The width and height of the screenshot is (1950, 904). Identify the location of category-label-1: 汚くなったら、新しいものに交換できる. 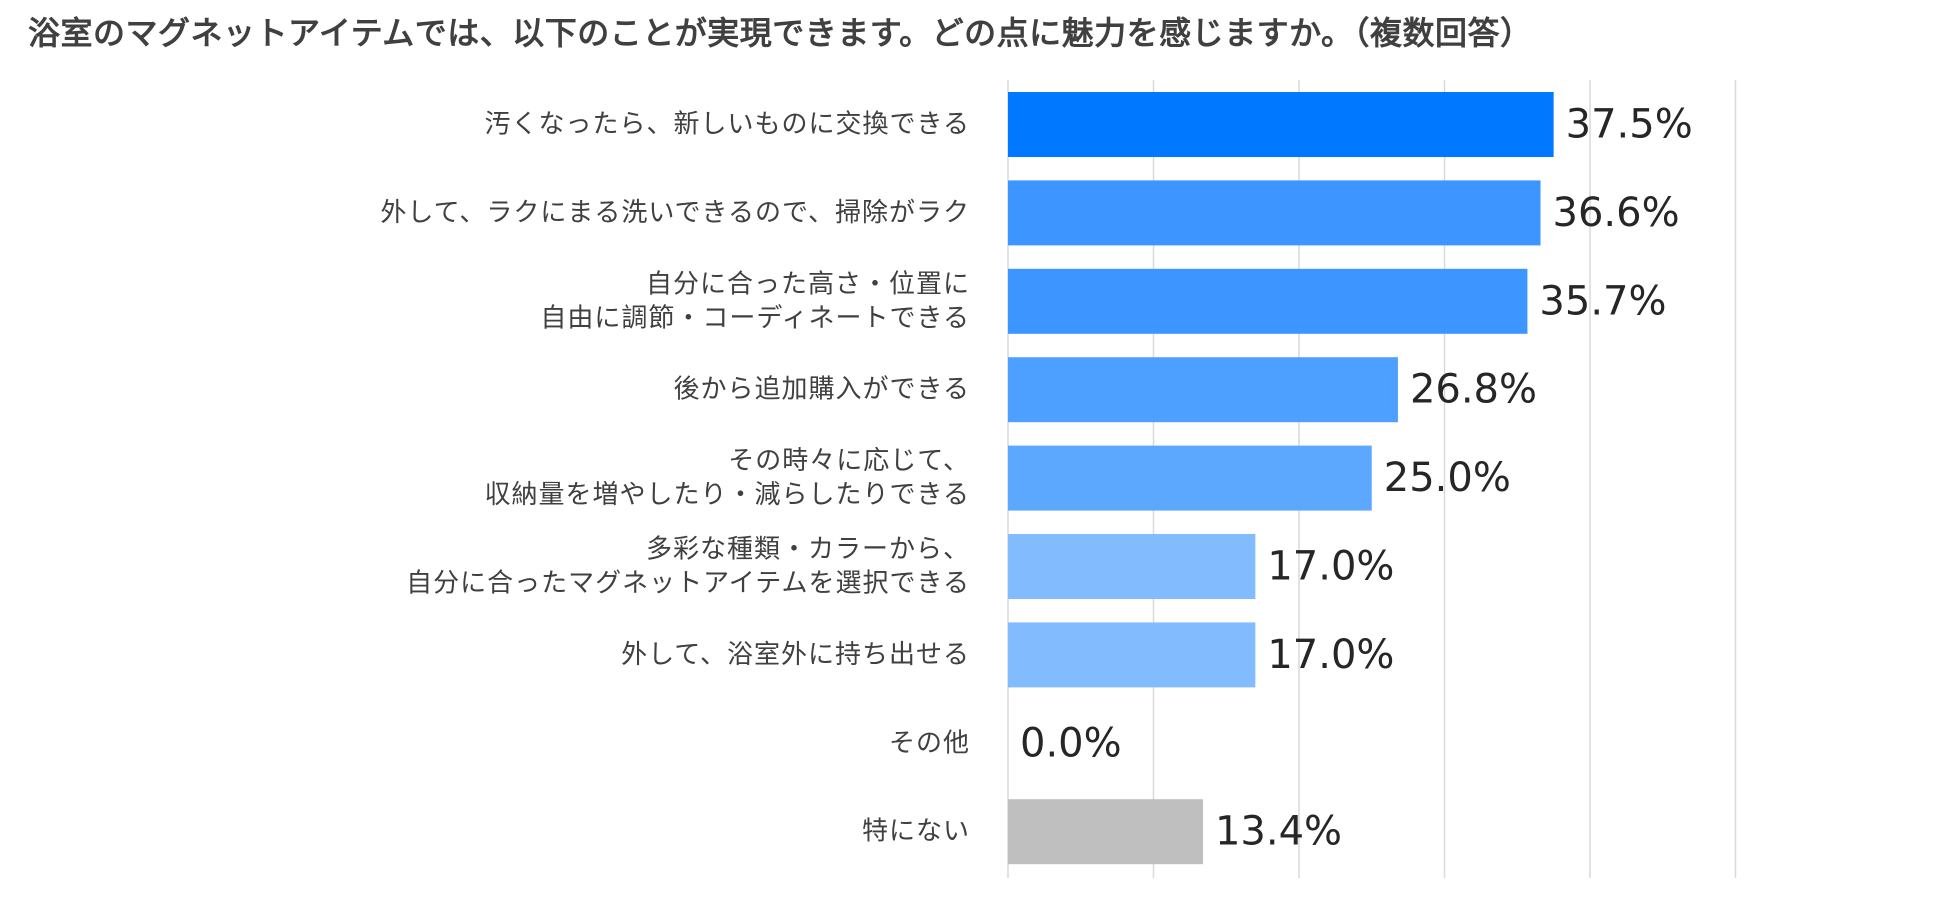
(727, 125).